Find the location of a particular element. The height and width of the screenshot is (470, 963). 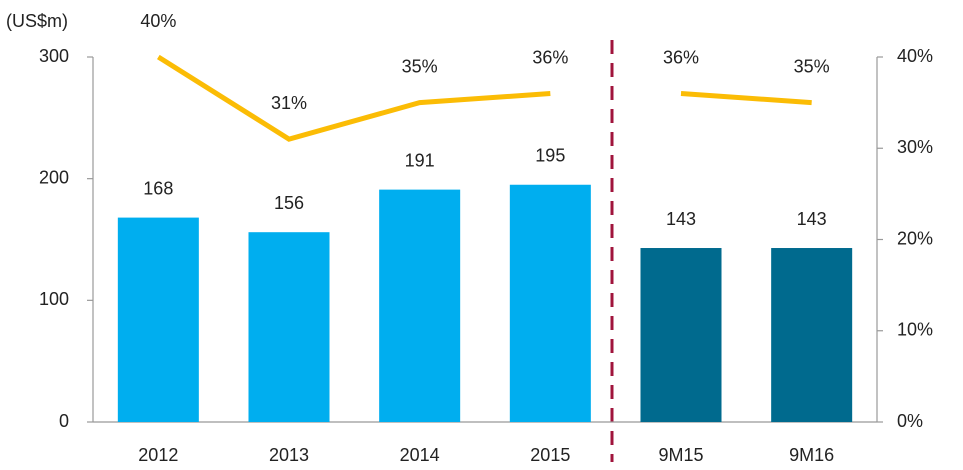

bar-value-label: 156 is located at coordinates (289, 203).